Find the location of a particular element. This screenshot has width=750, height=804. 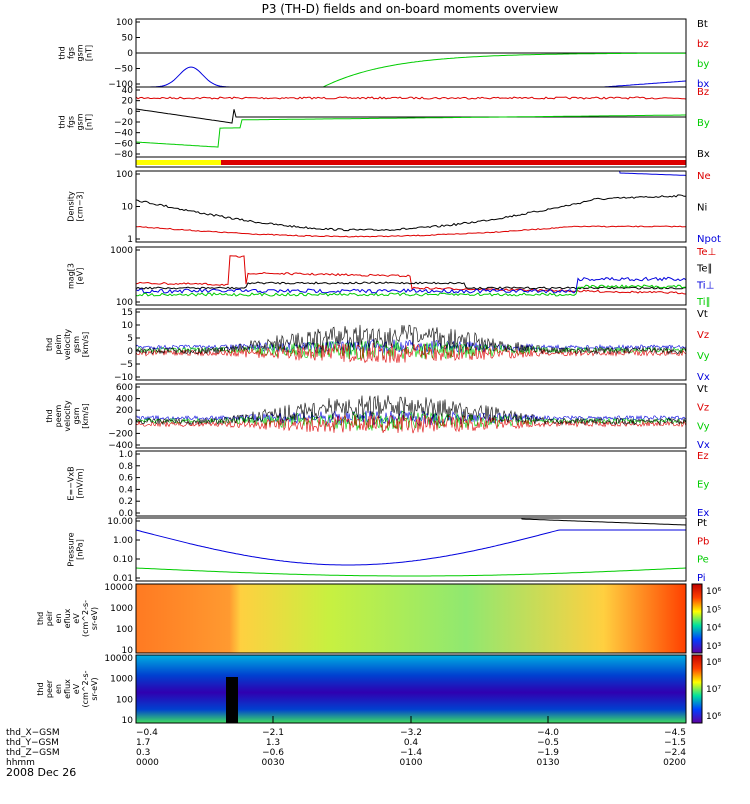

v-blue-line is located at coordinates (411, 346).